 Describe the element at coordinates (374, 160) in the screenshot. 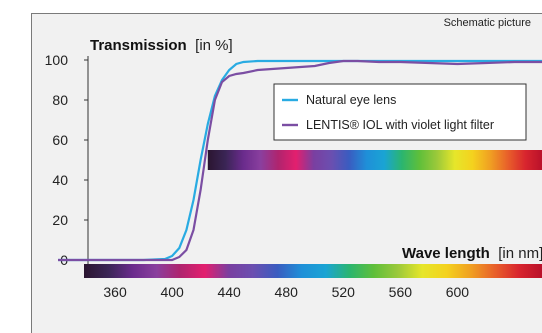

I see `violet-filter-spectrum-band` at that location.